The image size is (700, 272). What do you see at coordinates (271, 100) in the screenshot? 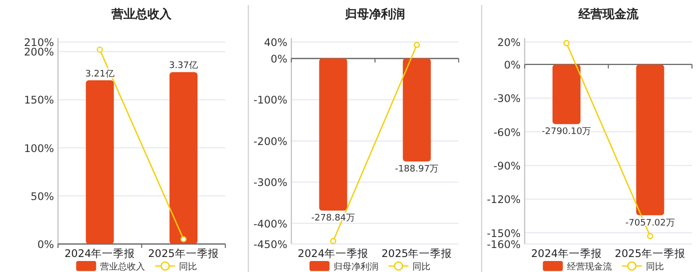
I see `y-tick-label: -100%` at bounding box center [271, 100].